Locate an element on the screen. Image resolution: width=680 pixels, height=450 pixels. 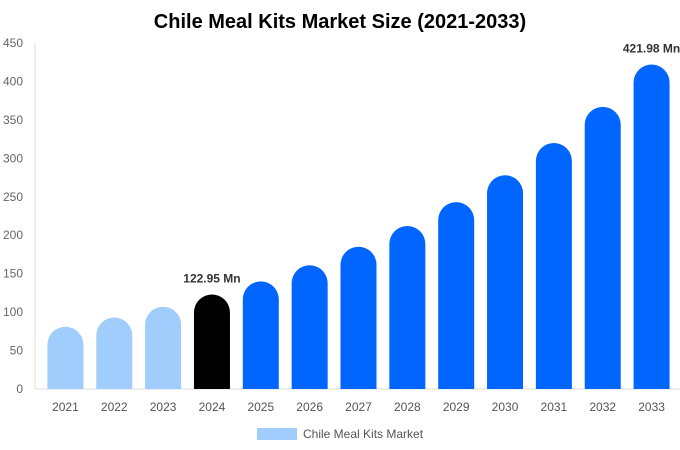
y-tick-label: 300 is located at coordinates (13, 158).